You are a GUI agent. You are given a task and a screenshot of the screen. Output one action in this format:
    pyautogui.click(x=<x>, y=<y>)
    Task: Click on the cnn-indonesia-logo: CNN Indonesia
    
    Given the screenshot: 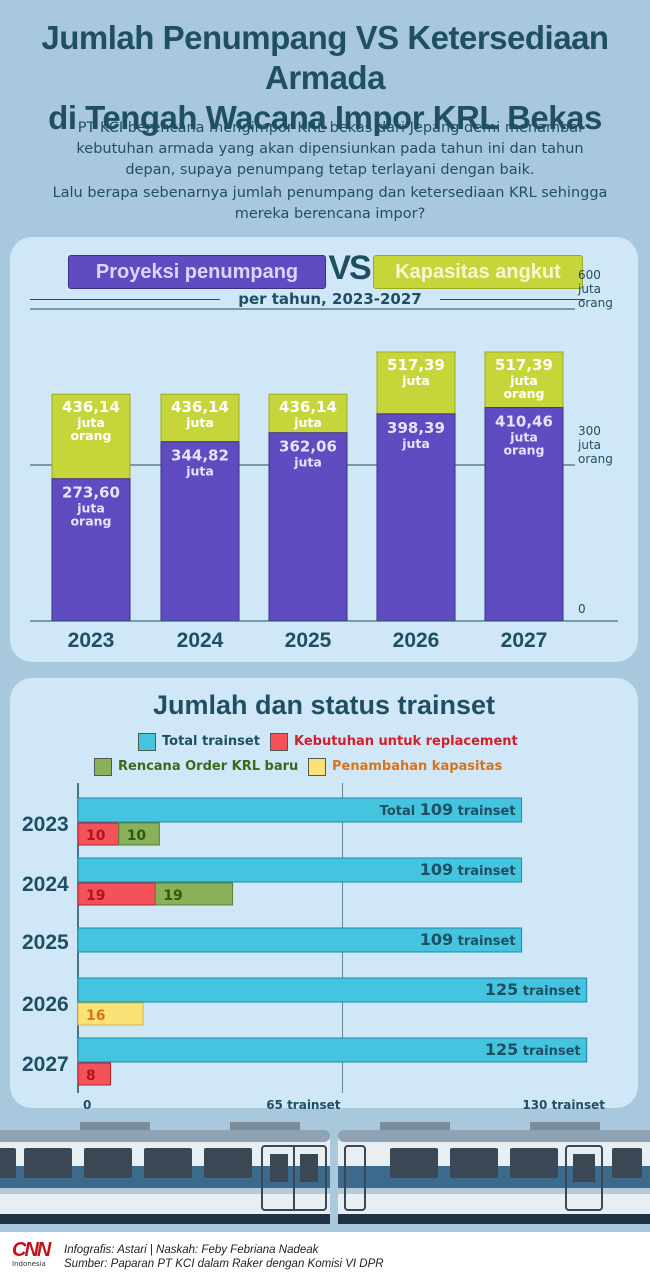 What is the action you would take?
    pyautogui.click(x=34, y=1256)
    